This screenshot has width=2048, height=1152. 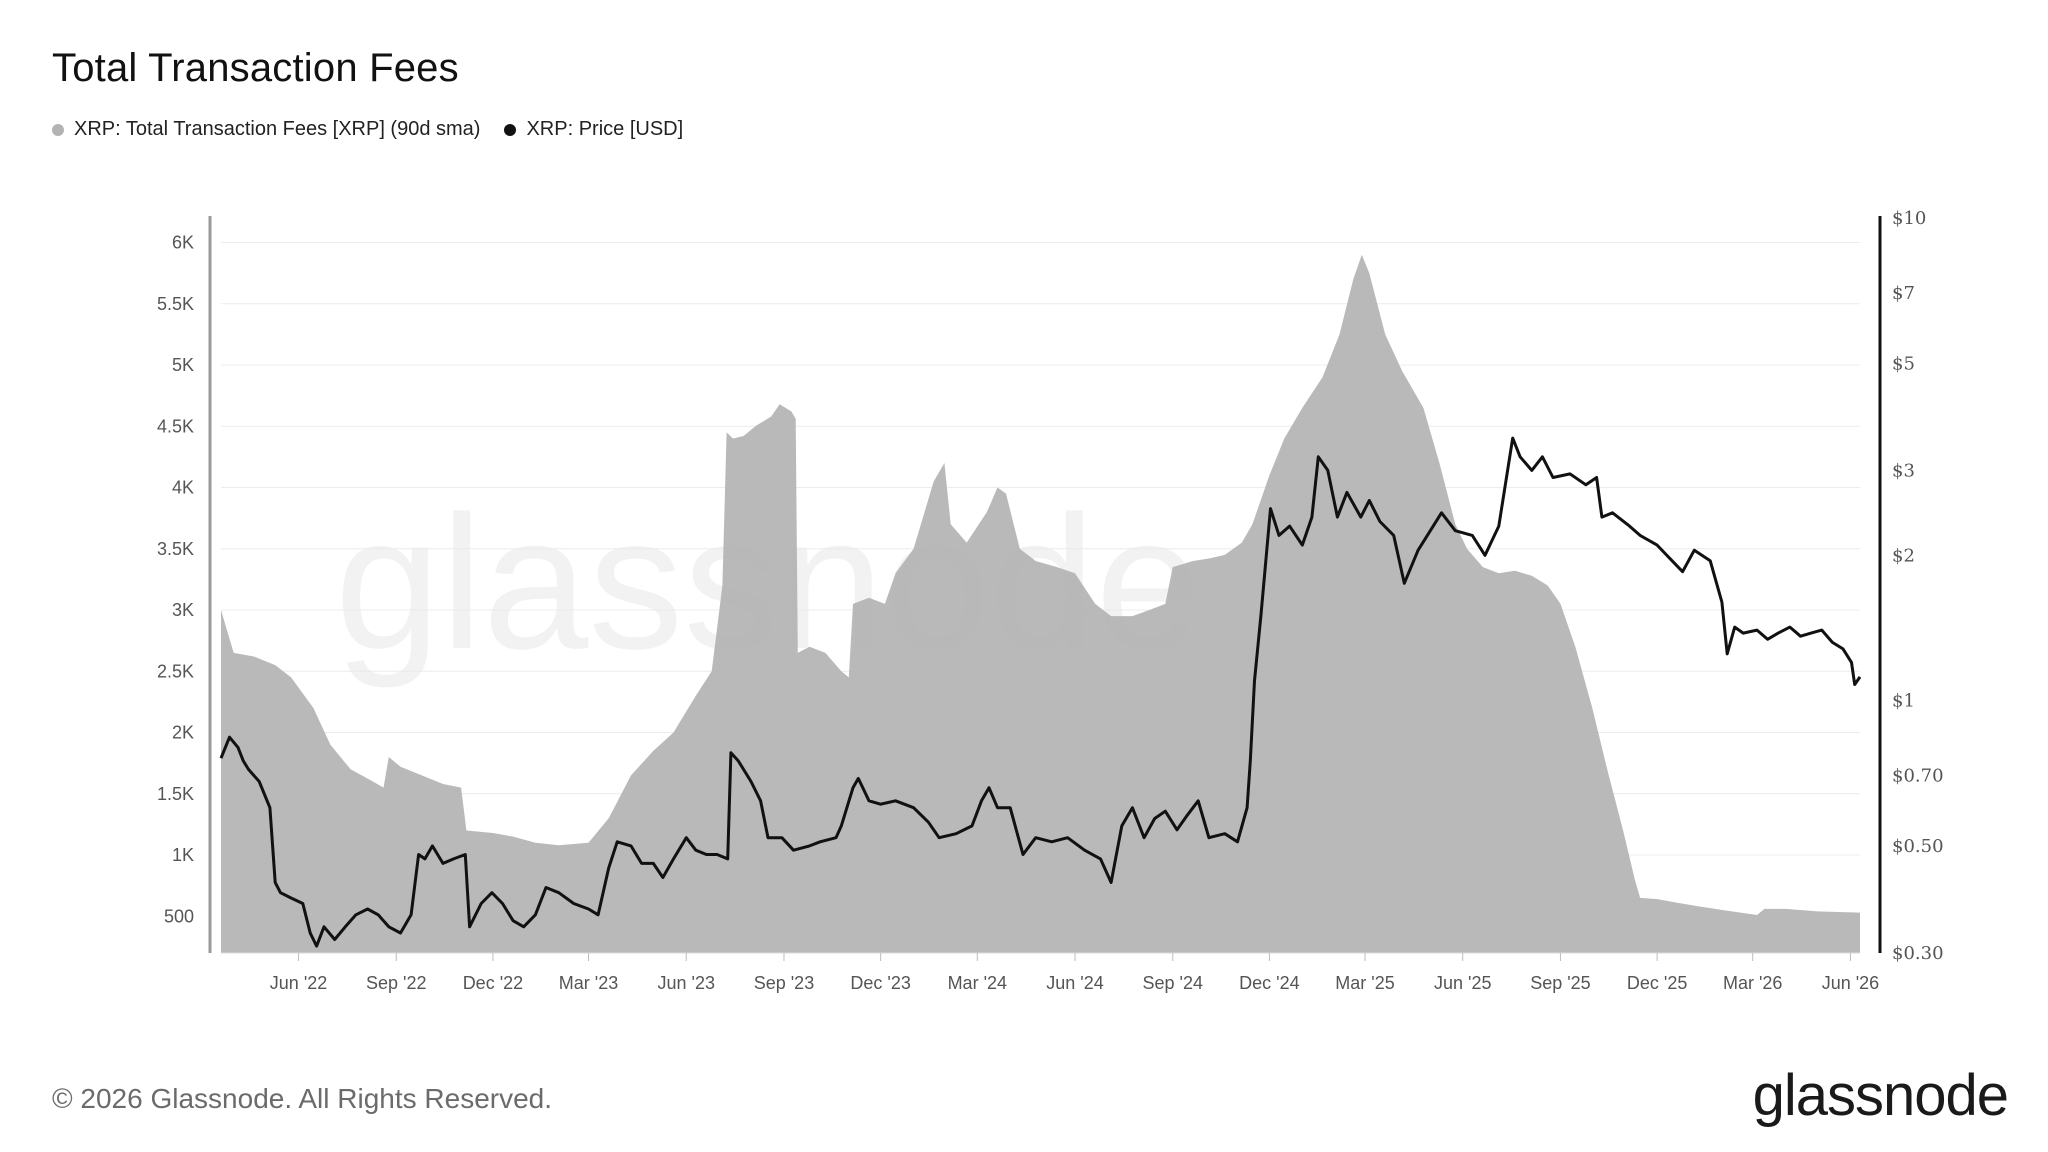 What do you see at coordinates (255, 68) in the screenshot?
I see `chart-title: Total Transaction Fees` at bounding box center [255, 68].